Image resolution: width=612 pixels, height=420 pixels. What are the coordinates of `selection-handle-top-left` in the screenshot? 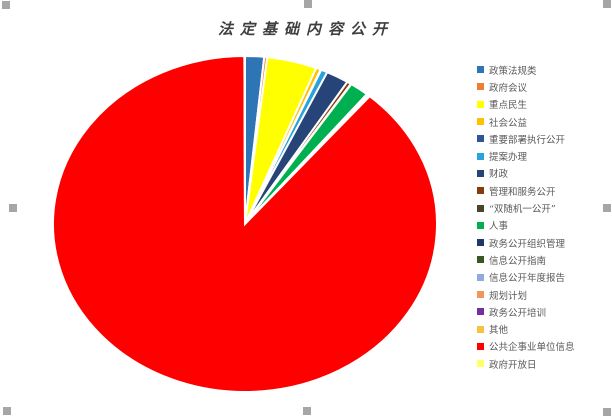 It's located at (6, 5).